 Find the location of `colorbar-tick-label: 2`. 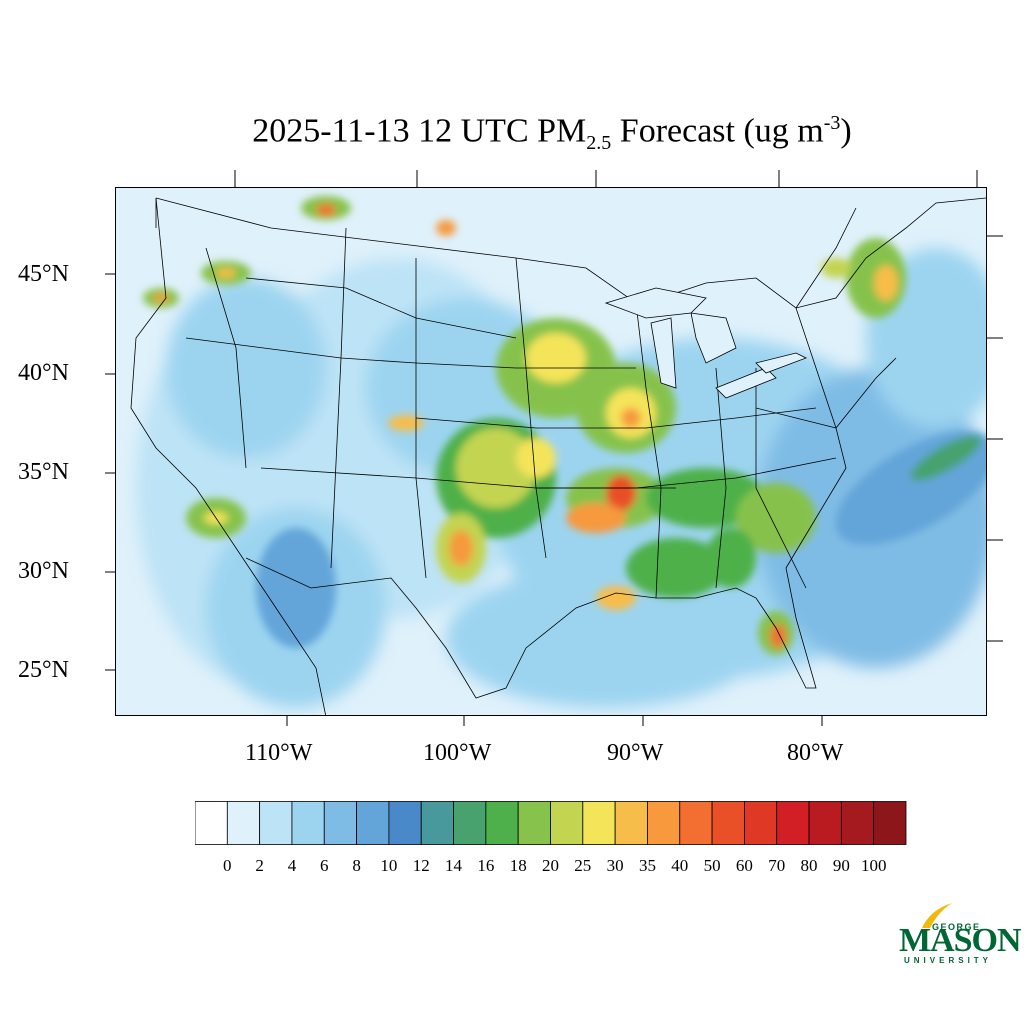

colorbar-tick-label: 2 is located at coordinates (259, 865).